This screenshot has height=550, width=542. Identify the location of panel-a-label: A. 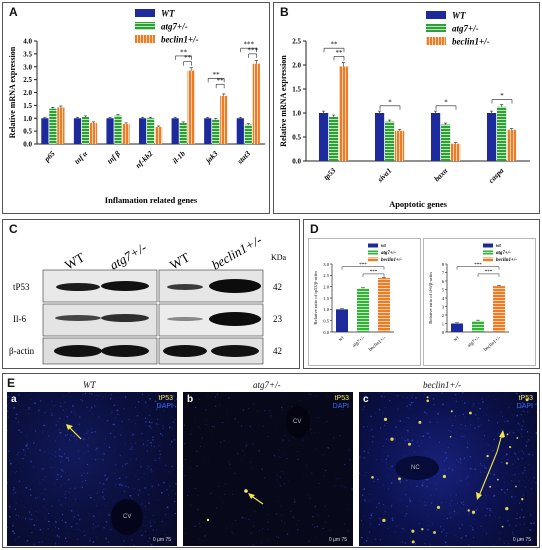
(13, 12).